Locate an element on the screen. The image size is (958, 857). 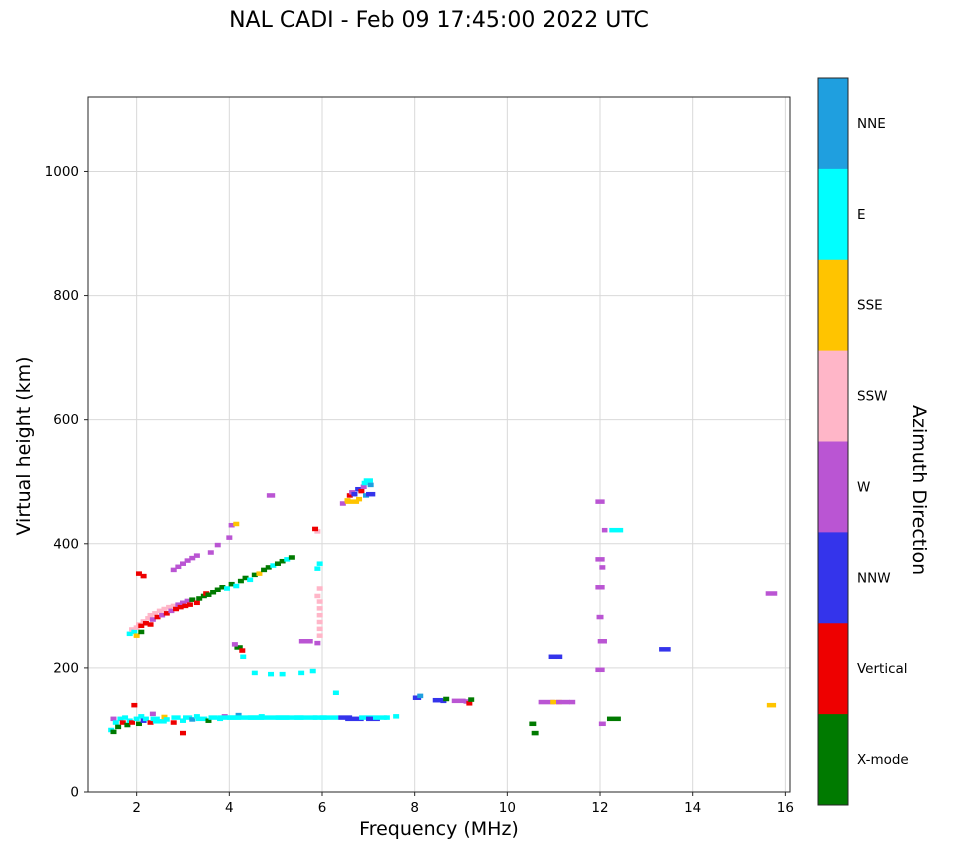
colorbar-swatch-sse is located at coordinates (833, 305).